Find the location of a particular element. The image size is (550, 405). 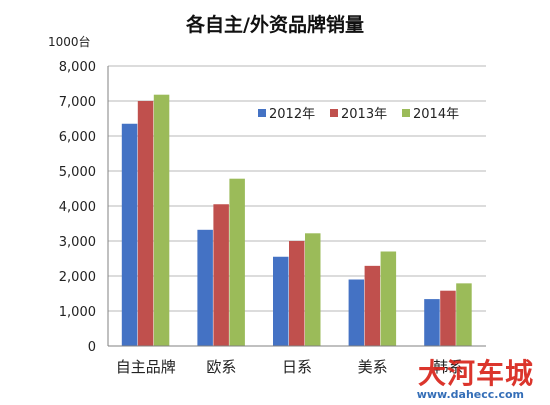

x-tick-label: 日系 is located at coordinates (297, 367).